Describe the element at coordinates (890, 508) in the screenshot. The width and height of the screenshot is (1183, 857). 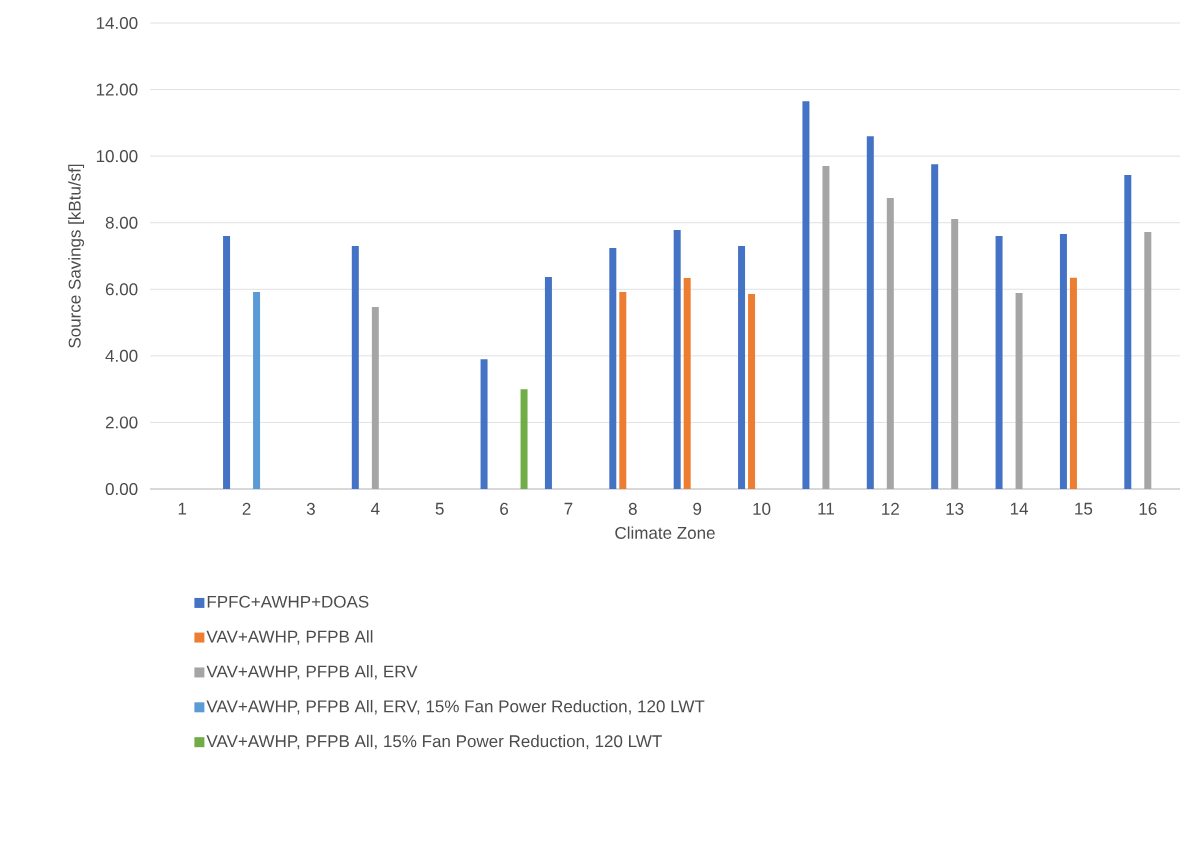
I see `x-tick-label: 12` at that location.